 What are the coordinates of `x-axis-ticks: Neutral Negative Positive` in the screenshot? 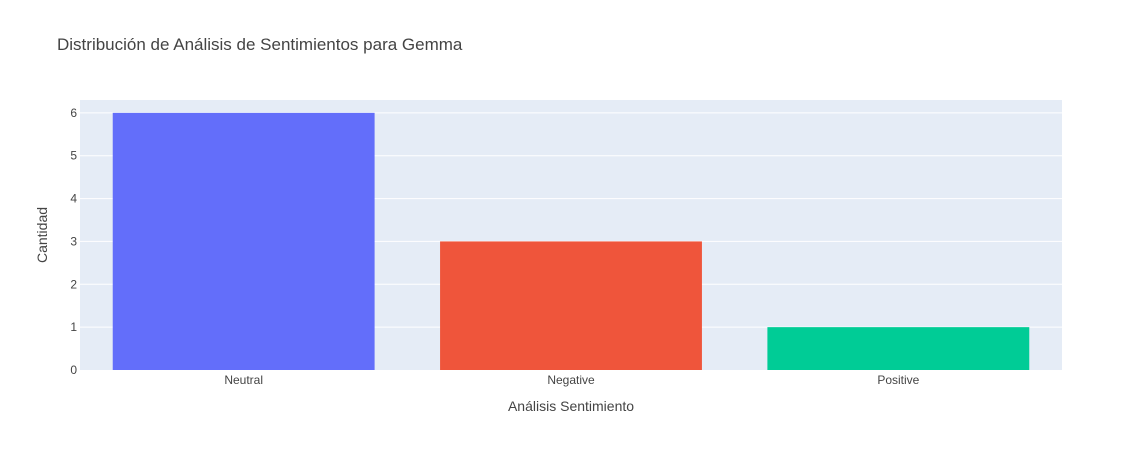 It's located at (571, 380).